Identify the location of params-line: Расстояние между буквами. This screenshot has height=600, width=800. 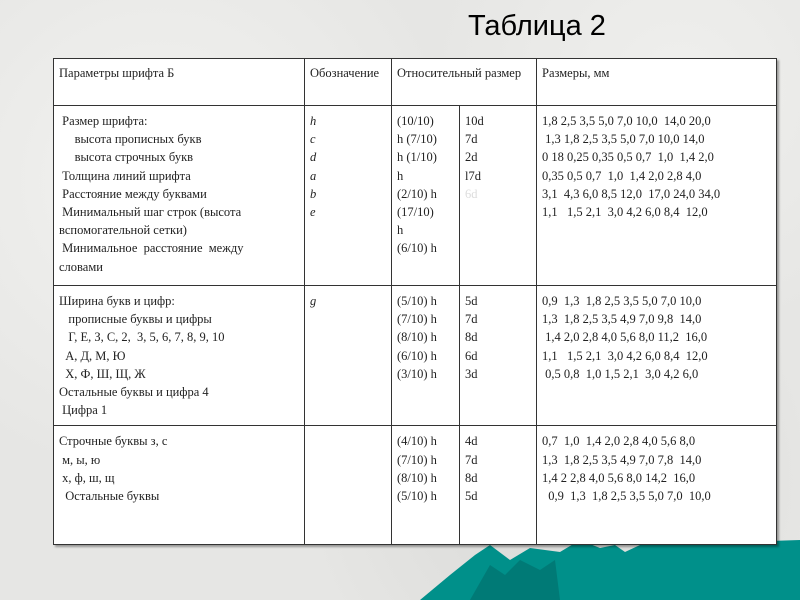
(133, 193).